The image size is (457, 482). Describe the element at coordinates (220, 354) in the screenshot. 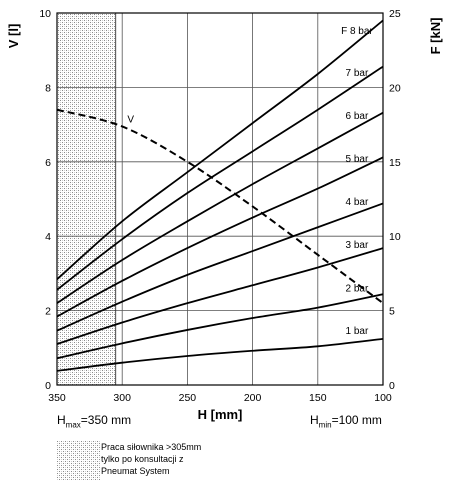

I see `force-curve-1-bar` at that location.